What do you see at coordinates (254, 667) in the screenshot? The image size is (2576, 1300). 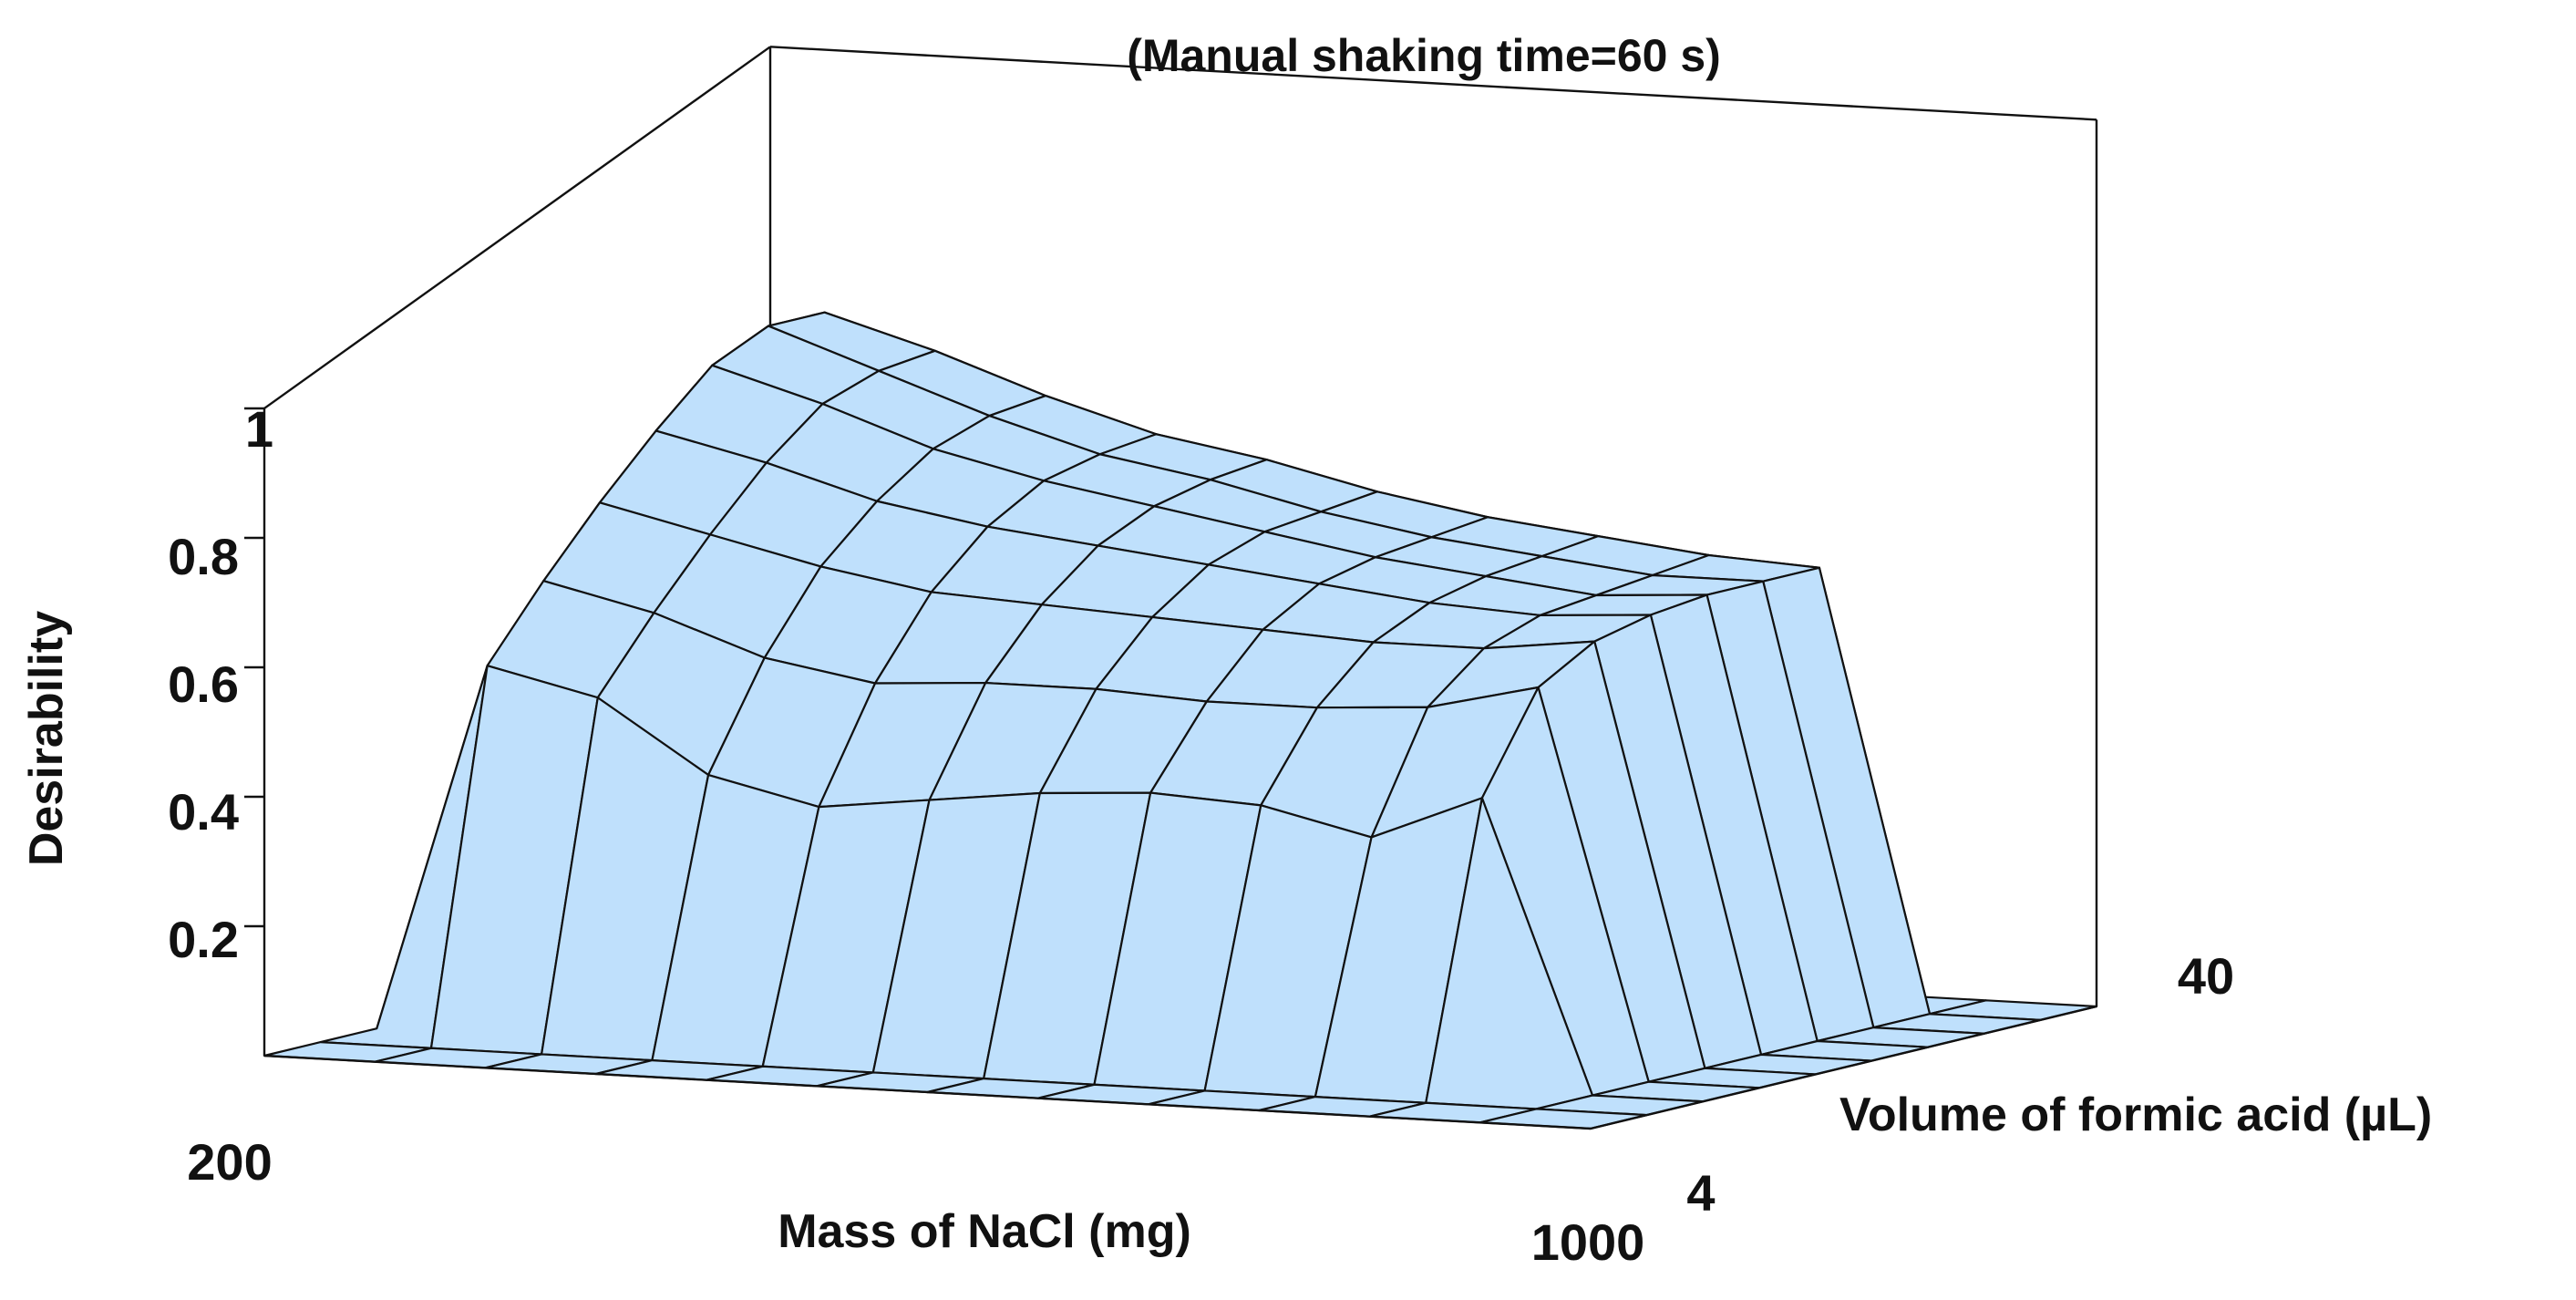 I see `tick-marks` at bounding box center [254, 667].